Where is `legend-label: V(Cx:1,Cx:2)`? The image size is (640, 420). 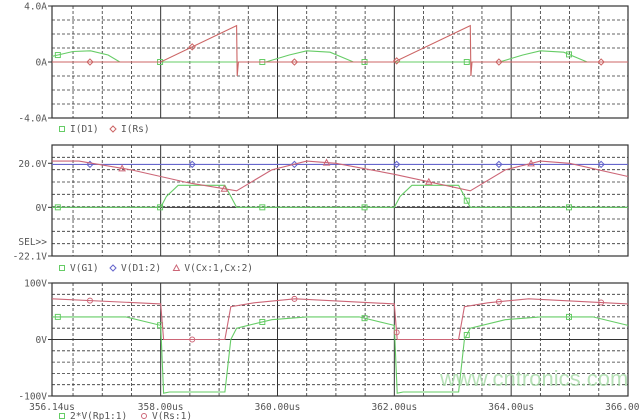
legend-label: V(Cx:1,Cx:2) is located at coordinates (218, 268).